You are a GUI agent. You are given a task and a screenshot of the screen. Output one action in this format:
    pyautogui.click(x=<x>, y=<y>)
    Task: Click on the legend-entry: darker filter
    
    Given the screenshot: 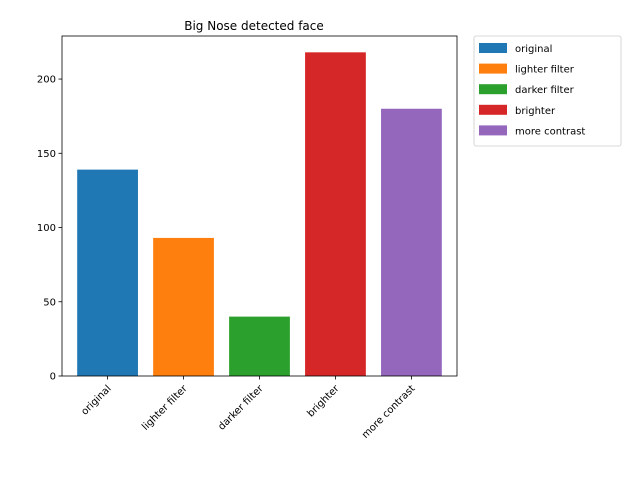 What is the action you would take?
    pyautogui.click(x=545, y=90)
    